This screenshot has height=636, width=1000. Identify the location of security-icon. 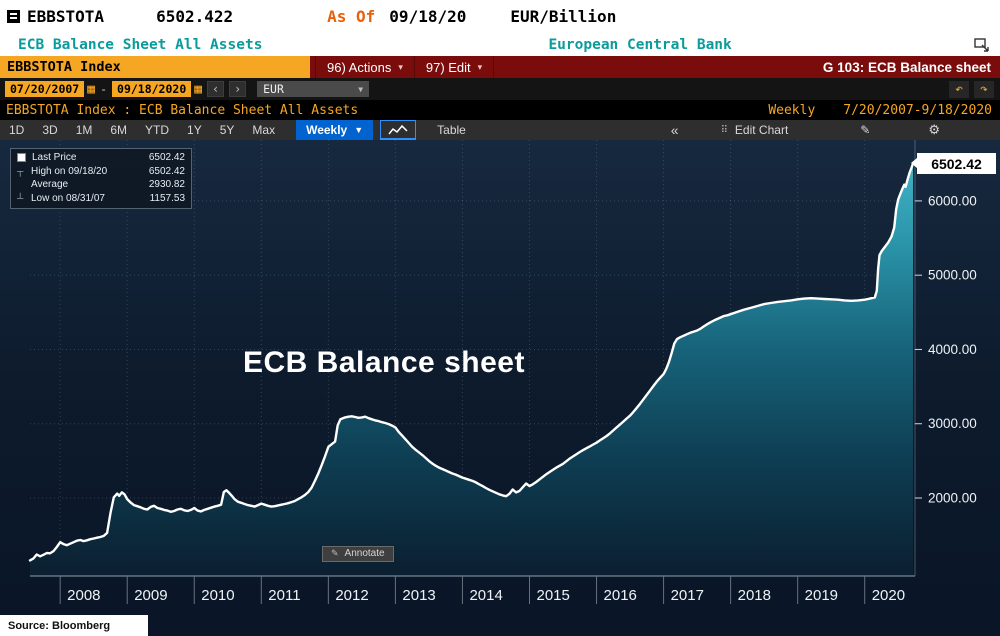
(13, 16).